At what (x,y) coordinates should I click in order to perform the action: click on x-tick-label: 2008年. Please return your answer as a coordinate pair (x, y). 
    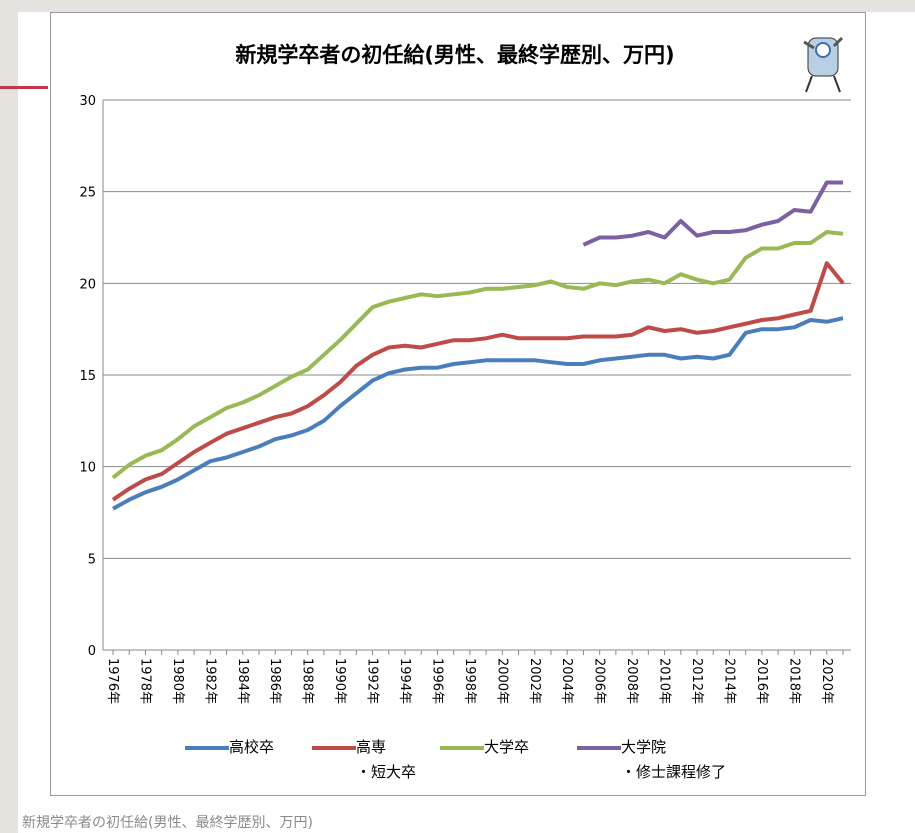
    Looking at the image, I should click on (631, 681).